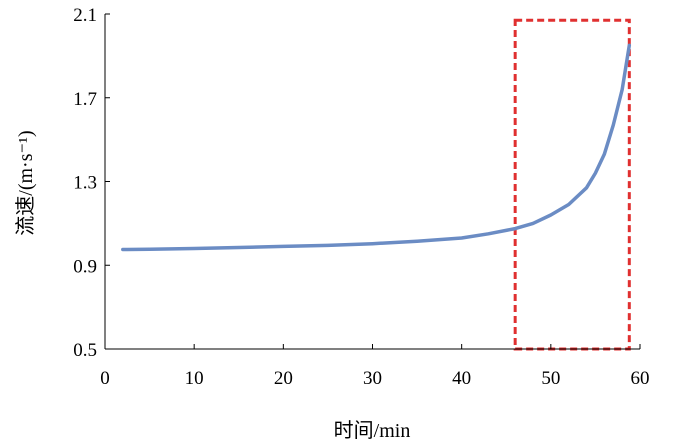 The image size is (700, 447). I want to click on y-tick-label: 0.5, so click(85, 350).